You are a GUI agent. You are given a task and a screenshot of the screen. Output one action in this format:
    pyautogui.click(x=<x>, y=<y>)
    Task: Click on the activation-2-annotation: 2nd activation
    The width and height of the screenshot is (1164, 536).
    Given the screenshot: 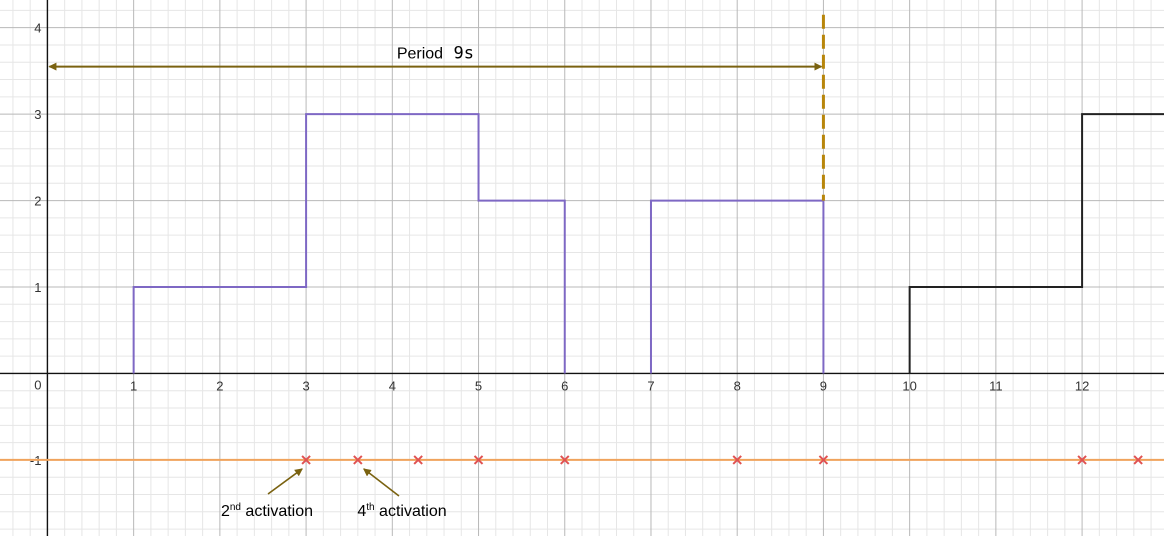 What is the action you would take?
    pyautogui.click(x=267, y=511)
    